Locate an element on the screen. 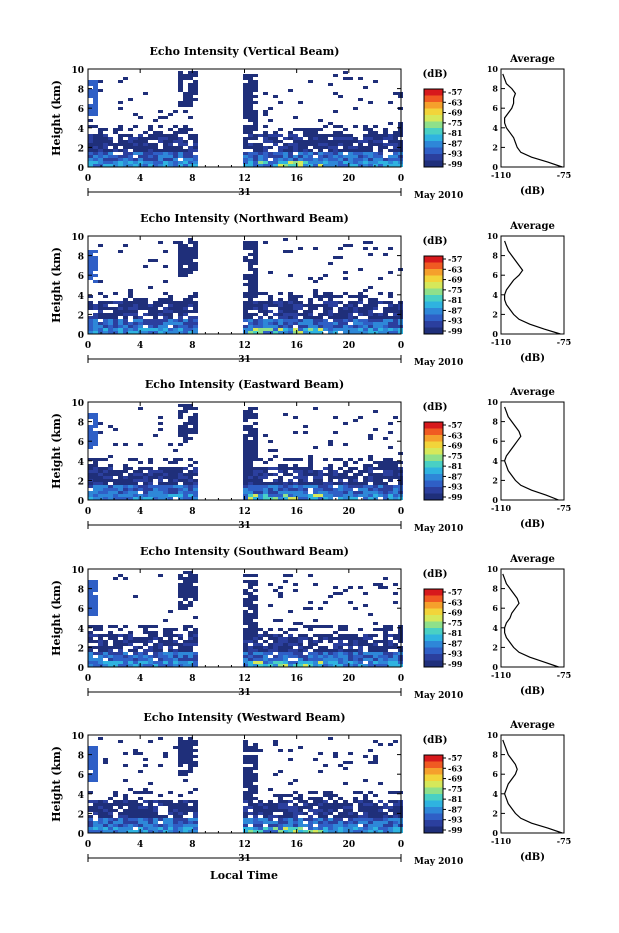 This screenshot has width=619, height=933. colorbar-swatch is located at coordinates (433, 830).